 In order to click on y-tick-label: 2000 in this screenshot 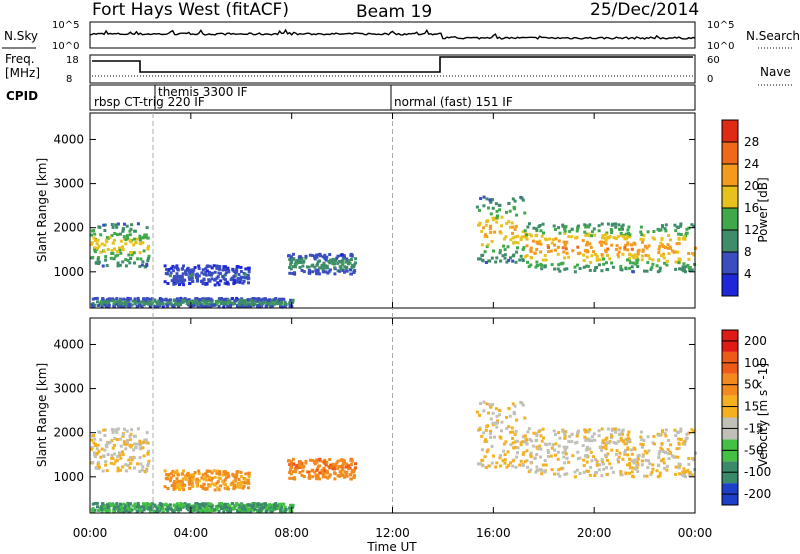, I will do `click(68, 228)`.